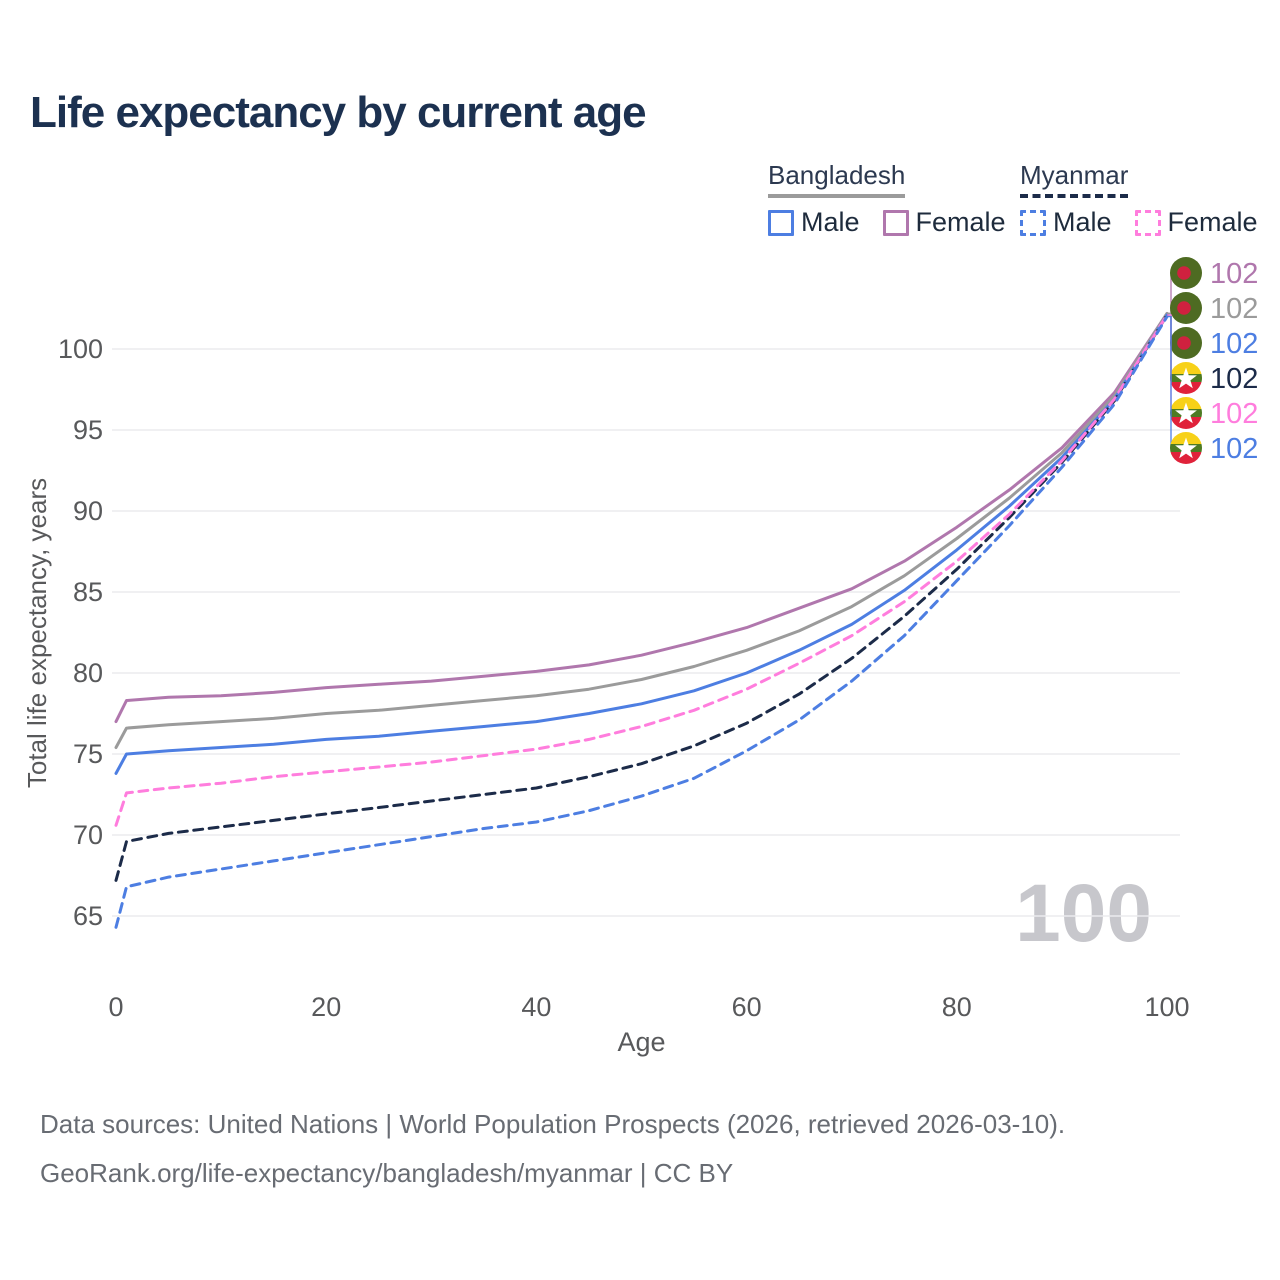  What do you see at coordinates (88, 835) in the screenshot?
I see `y-tick-label: 70` at bounding box center [88, 835].